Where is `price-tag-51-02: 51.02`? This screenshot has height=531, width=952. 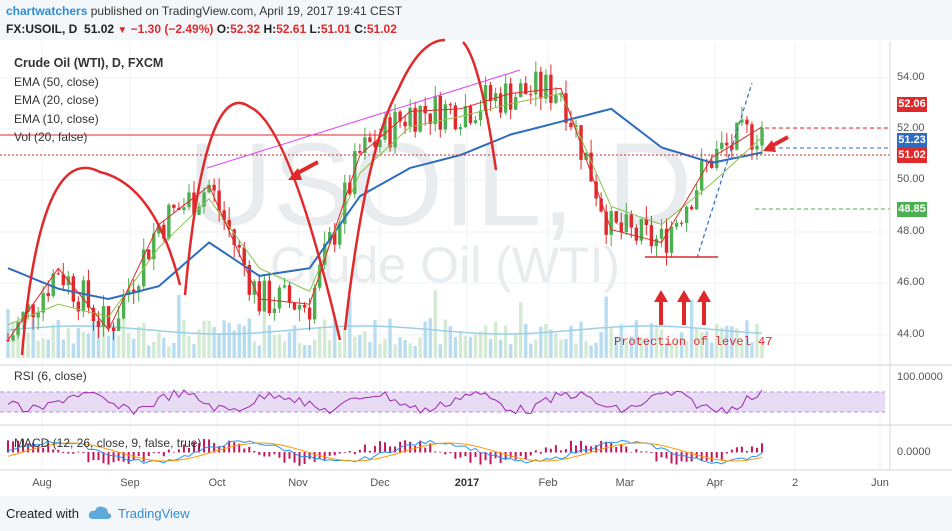 price-tag-51-02: 51.02 is located at coordinates (912, 155).